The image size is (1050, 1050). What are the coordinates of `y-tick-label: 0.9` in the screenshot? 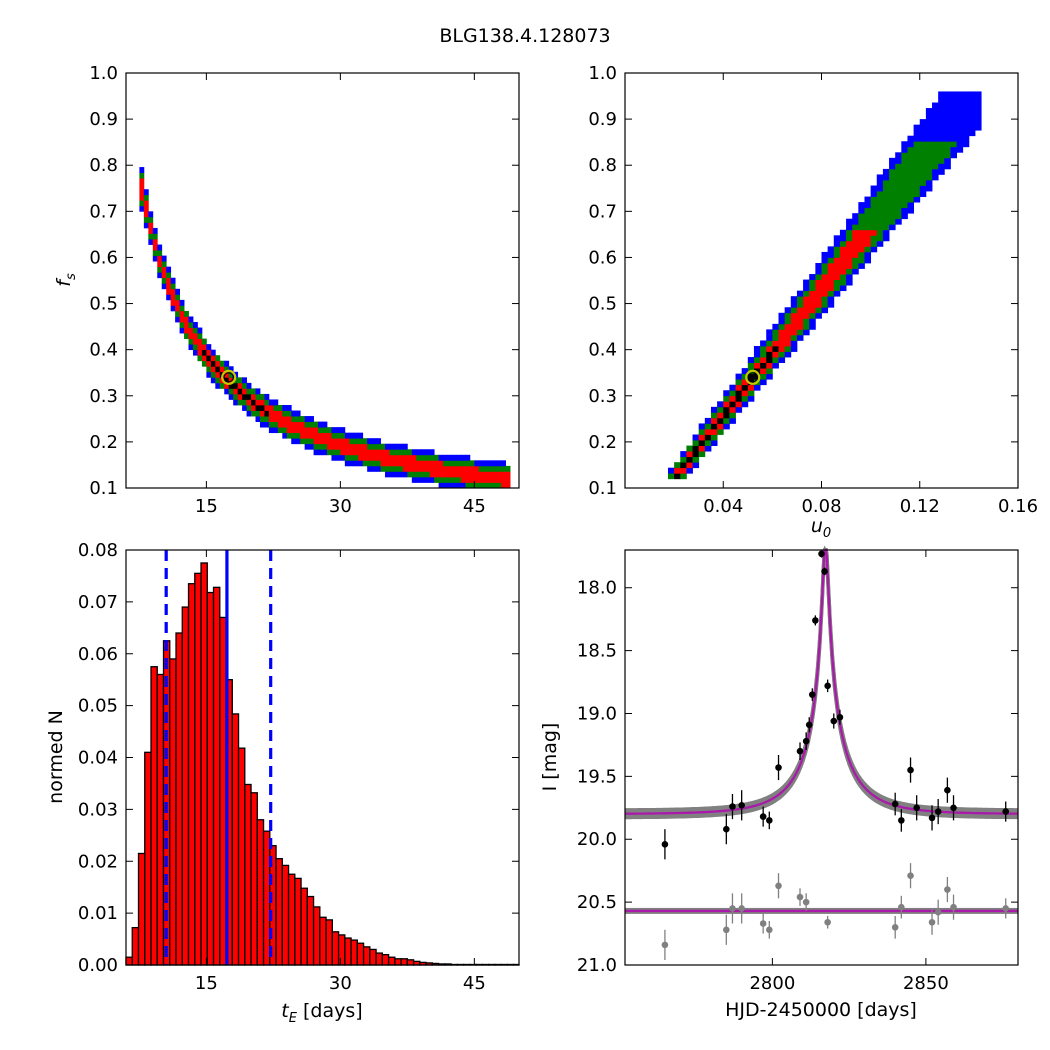 It's located at (103, 119).